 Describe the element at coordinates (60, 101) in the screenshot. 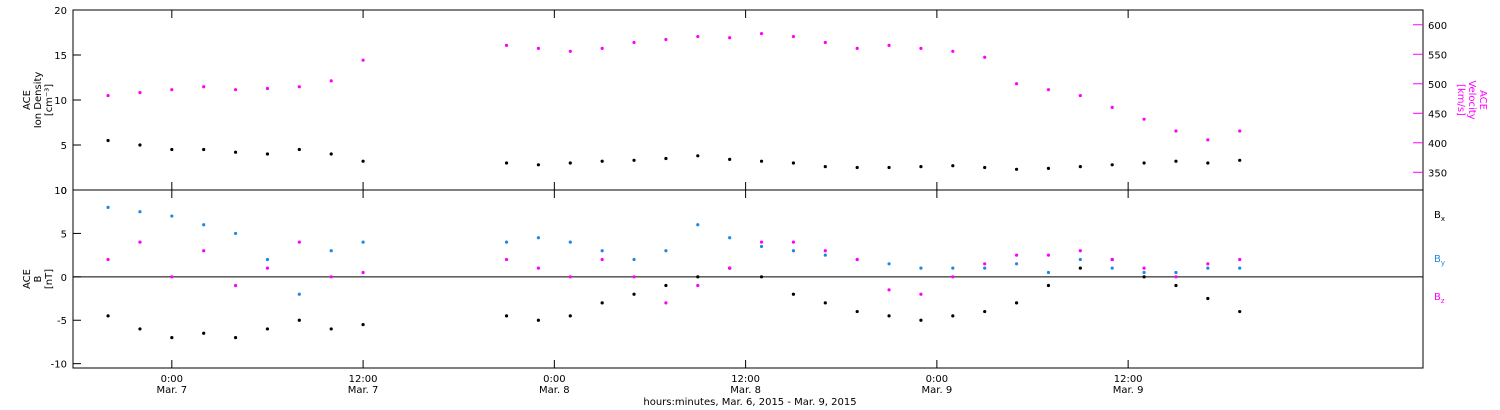

I see `top-left-ytick-label: 10` at that location.